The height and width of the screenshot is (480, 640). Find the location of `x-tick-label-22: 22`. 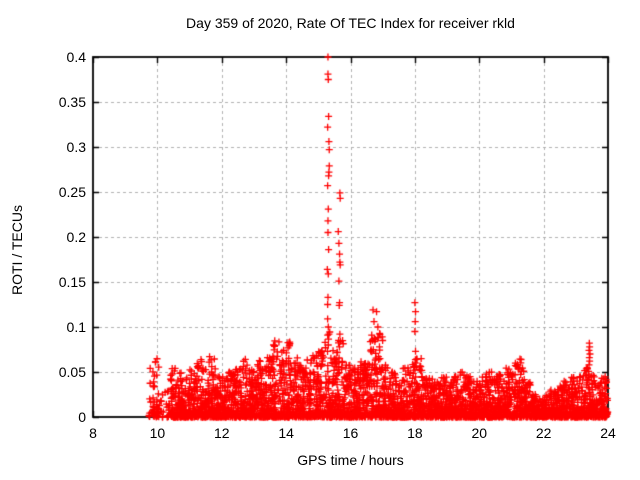

x-tick-label-22: 22 is located at coordinates (543, 433).